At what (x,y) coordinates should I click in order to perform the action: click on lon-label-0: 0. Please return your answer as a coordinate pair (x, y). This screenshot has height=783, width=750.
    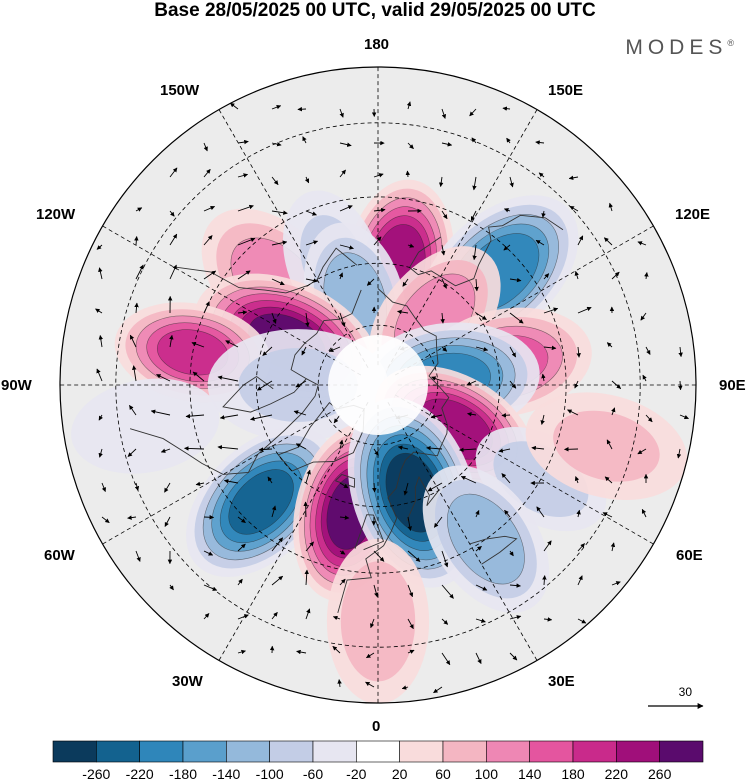
    Looking at the image, I should click on (376, 726).